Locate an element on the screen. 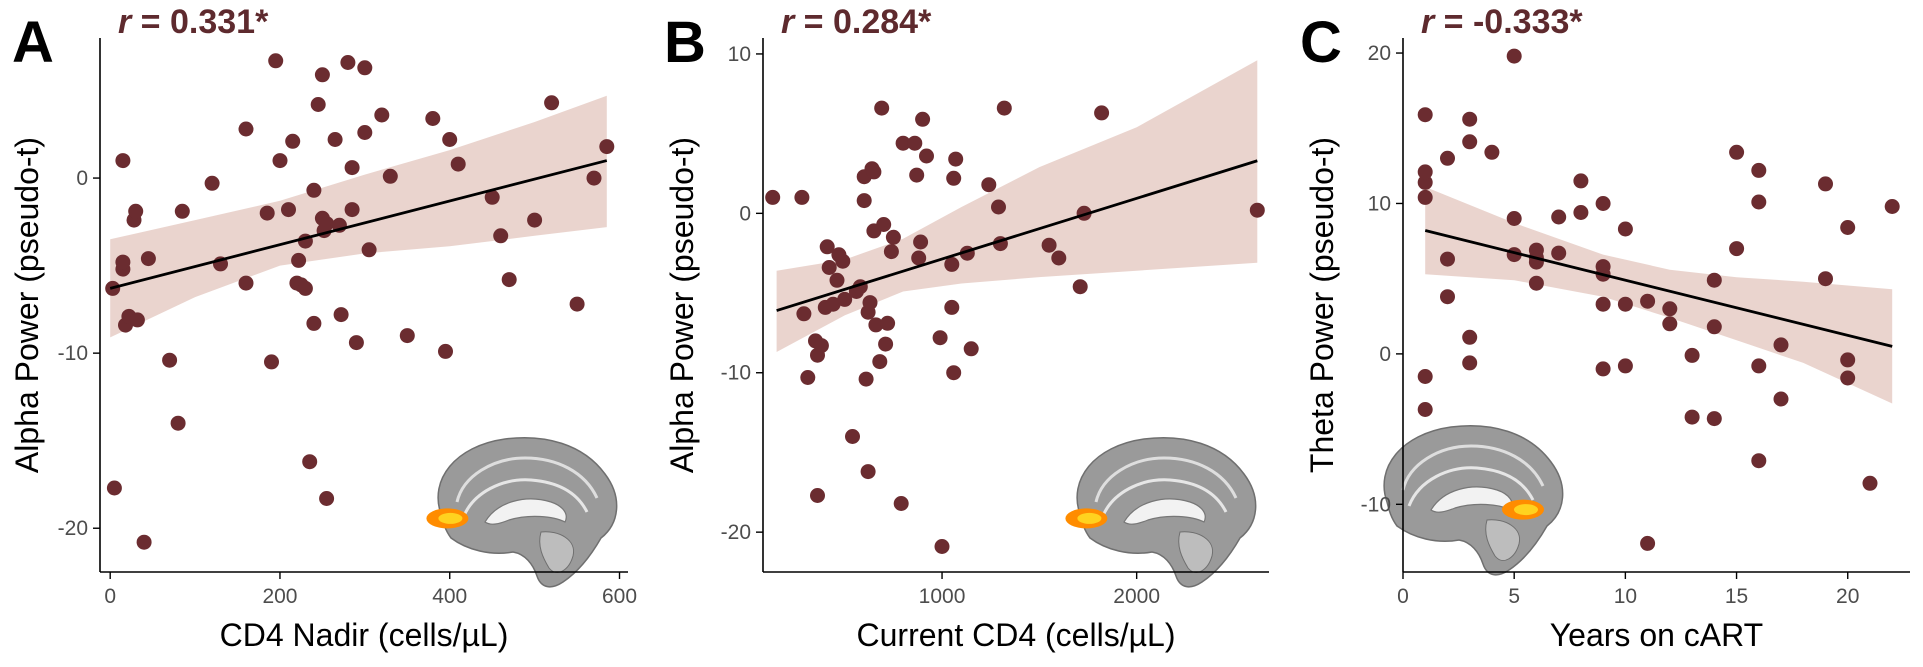 This screenshot has height=667, width=1923. x-tick-label: 5 is located at coordinates (1514, 596).